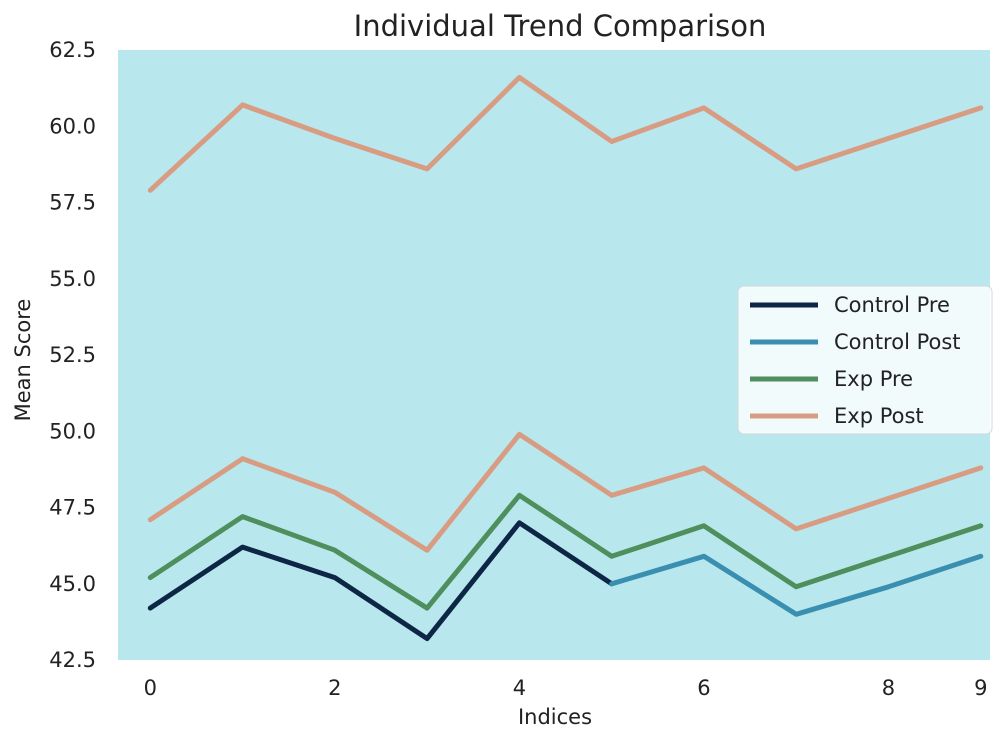 This screenshot has height=729, width=995. Describe the element at coordinates (72, 50) in the screenshot. I see `y-tick-label: 62.5` at that location.